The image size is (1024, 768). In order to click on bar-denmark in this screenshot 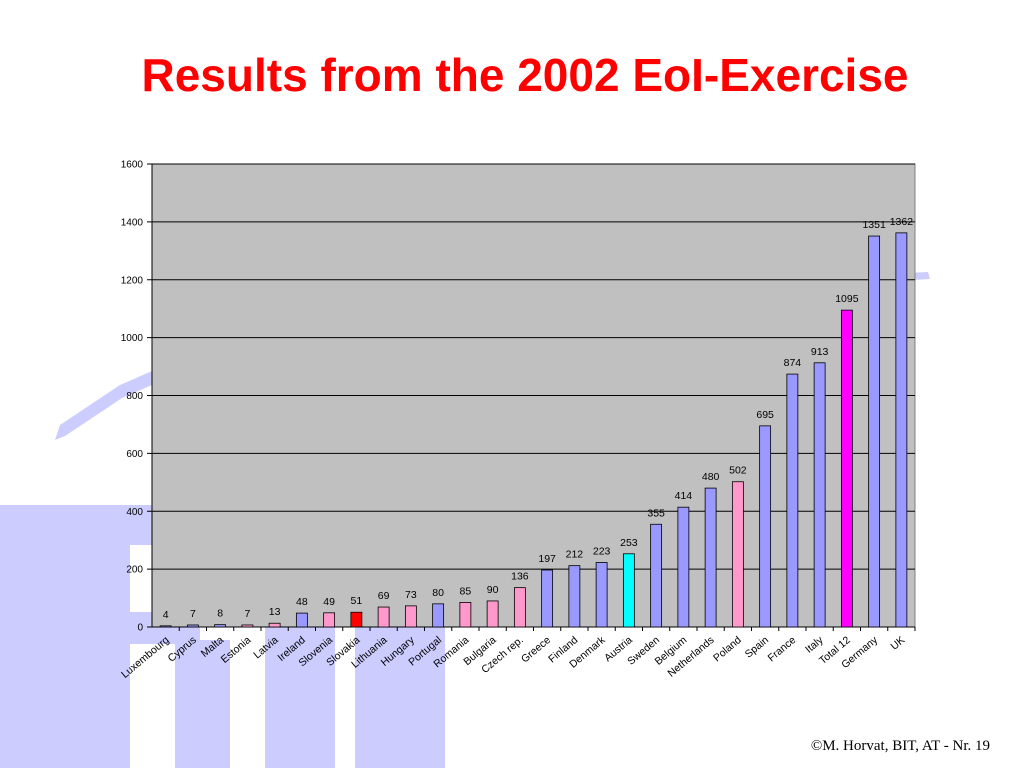, I will do `click(601, 595)`.